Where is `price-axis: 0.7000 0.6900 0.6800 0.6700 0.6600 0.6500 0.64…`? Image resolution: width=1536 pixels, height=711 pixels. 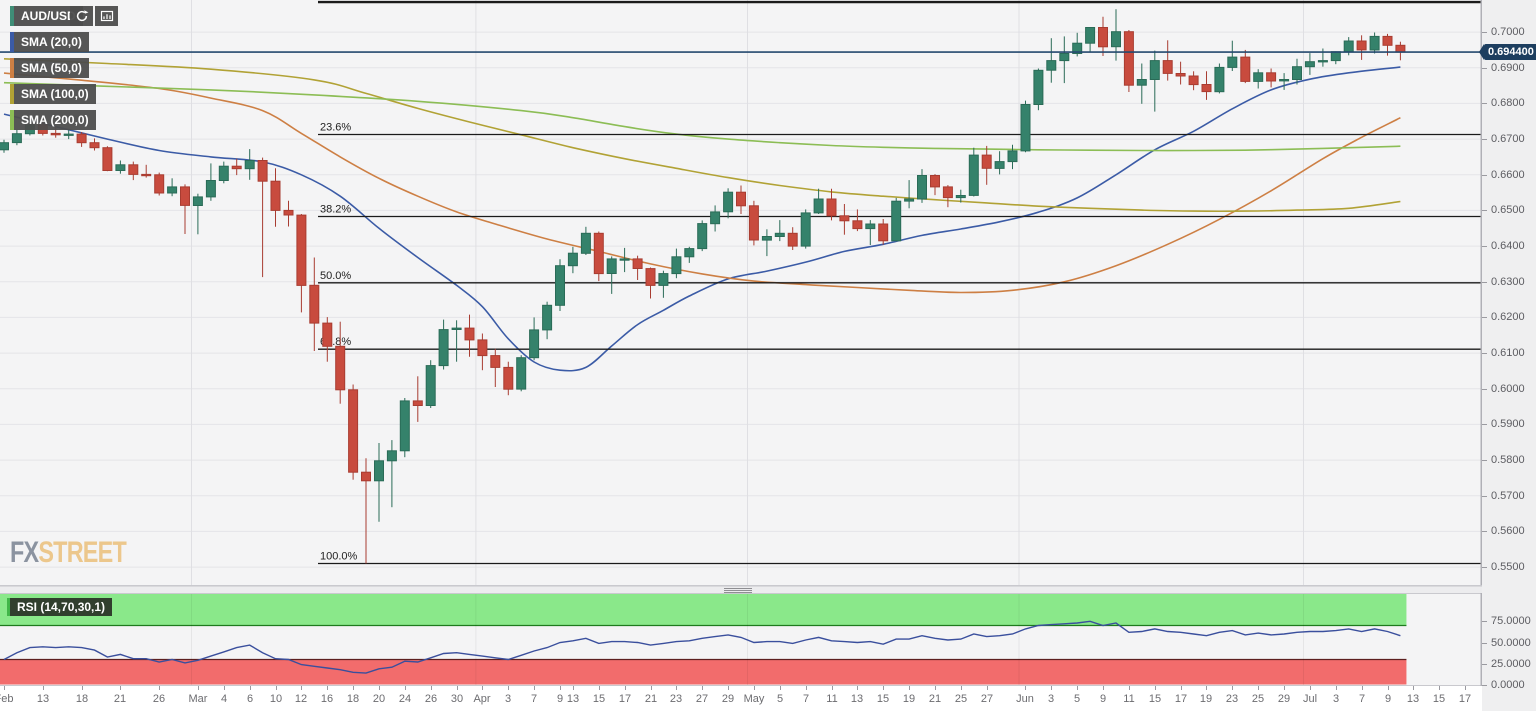 price-axis: 0.7000 0.6900 0.6800 0.6700 0.6600 0.6500 0.64… is located at coordinates (1509, 355).